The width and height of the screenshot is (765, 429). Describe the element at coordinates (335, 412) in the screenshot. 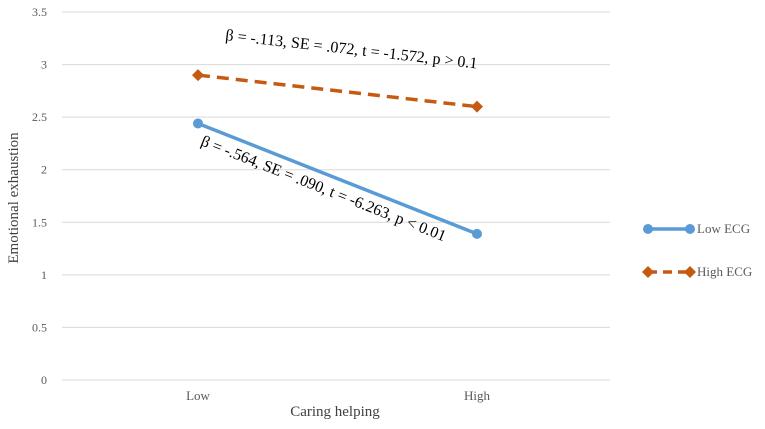

I see `x-axis-label: Caring helping` at that location.